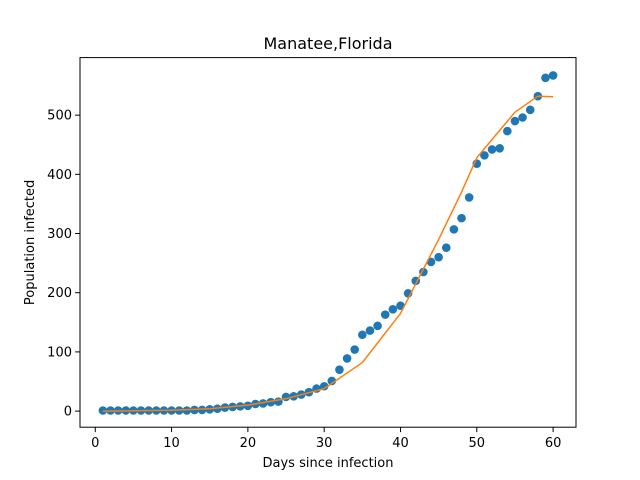 The image size is (640, 480). Describe the element at coordinates (328, 463) in the screenshot. I see `x-axis-label: Days since infection` at that location.